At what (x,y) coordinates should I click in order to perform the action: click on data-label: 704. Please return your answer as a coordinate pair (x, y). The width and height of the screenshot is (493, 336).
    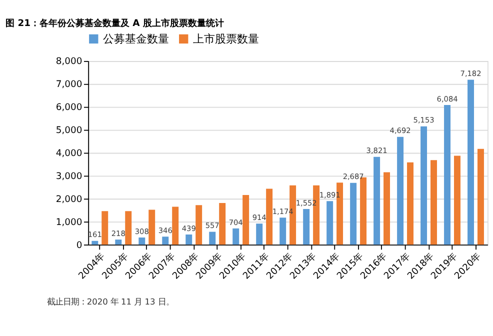
    Looking at the image, I should click on (236, 222).